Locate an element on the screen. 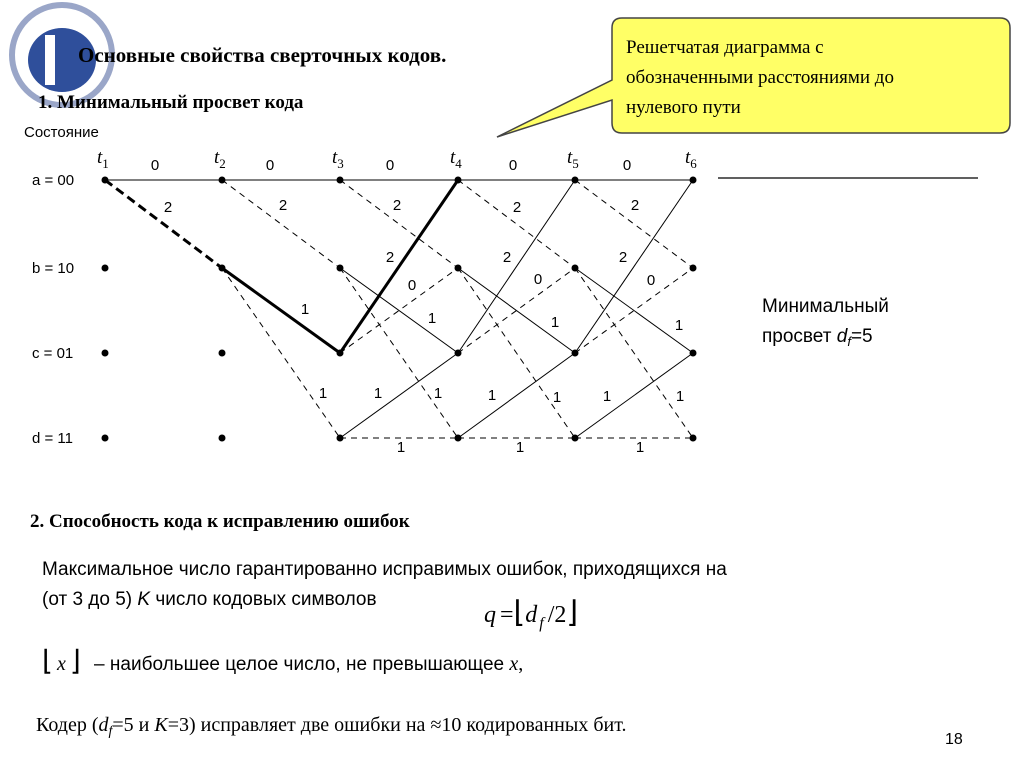  formula-part: /2 is located at coordinates (557, 615).